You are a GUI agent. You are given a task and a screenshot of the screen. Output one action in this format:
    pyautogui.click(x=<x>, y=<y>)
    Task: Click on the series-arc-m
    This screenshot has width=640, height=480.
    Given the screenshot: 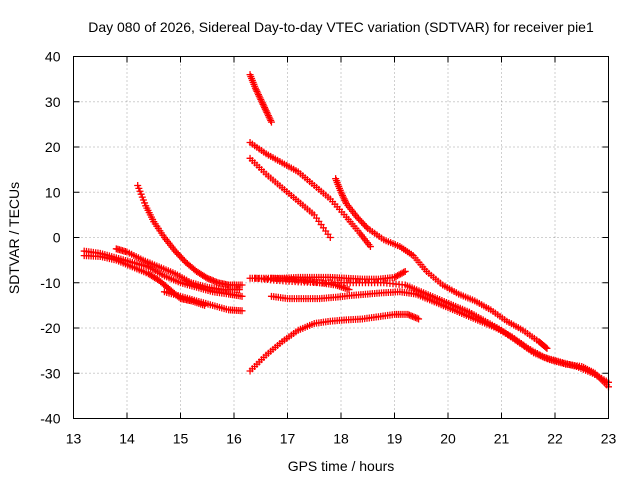 What is the action you would take?
    pyautogui.click(x=334, y=342)
    